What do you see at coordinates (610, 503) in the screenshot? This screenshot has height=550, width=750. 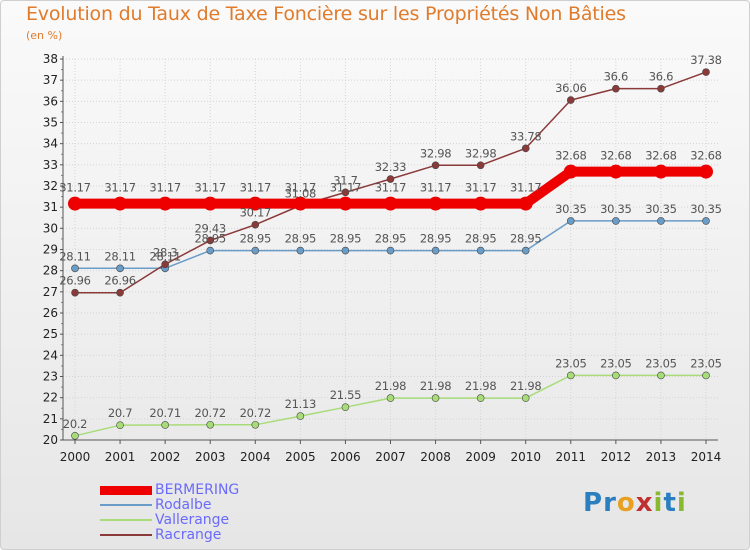 I see `logo-letter: r` at bounding box center [610, 503].